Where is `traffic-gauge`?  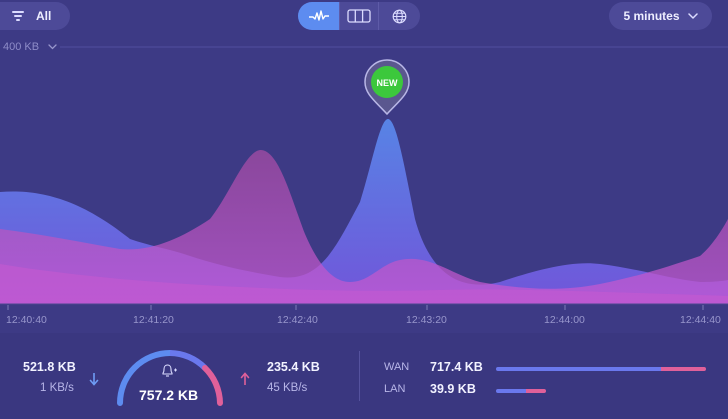
traffic-gauge is located at coordinates (170, 378).